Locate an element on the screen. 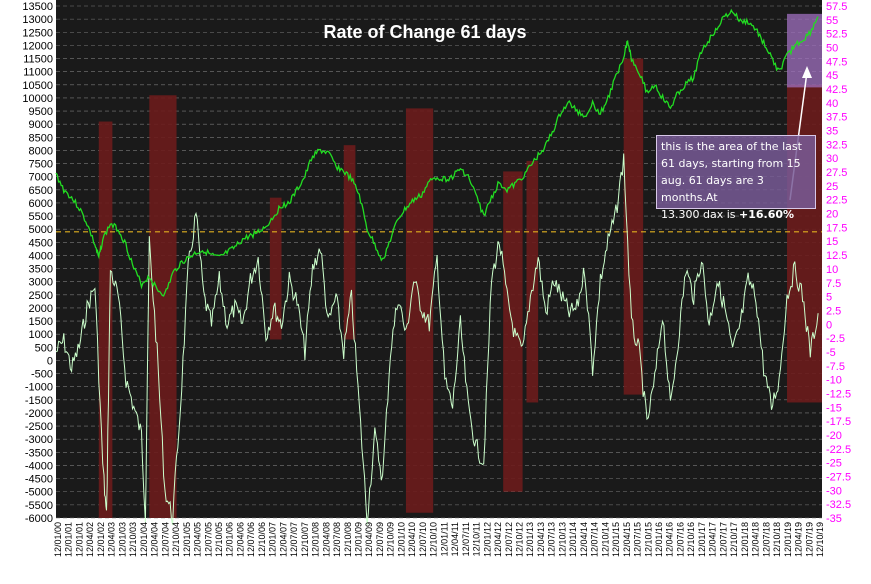 Image resolution: width=871 pixels, height=584 pixels. x-tick-label: 12/01/03 is located at coordinates (122, 539).